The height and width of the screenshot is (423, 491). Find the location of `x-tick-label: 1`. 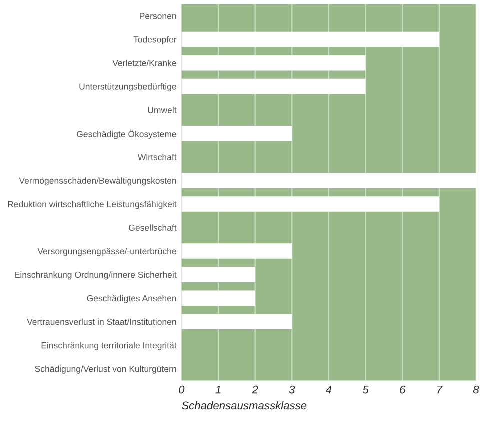

x-tick-label: 1 is located at coordinates (218, 390).